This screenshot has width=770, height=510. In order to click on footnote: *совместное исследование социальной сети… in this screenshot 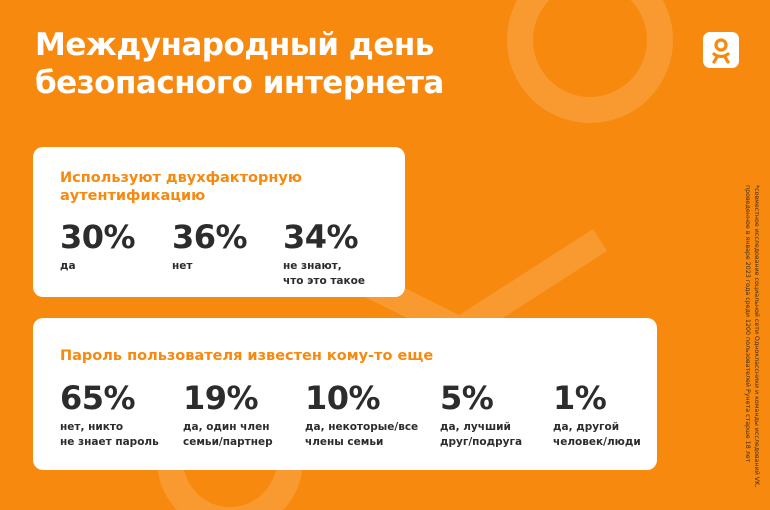, I will do `click(752, 336)`.